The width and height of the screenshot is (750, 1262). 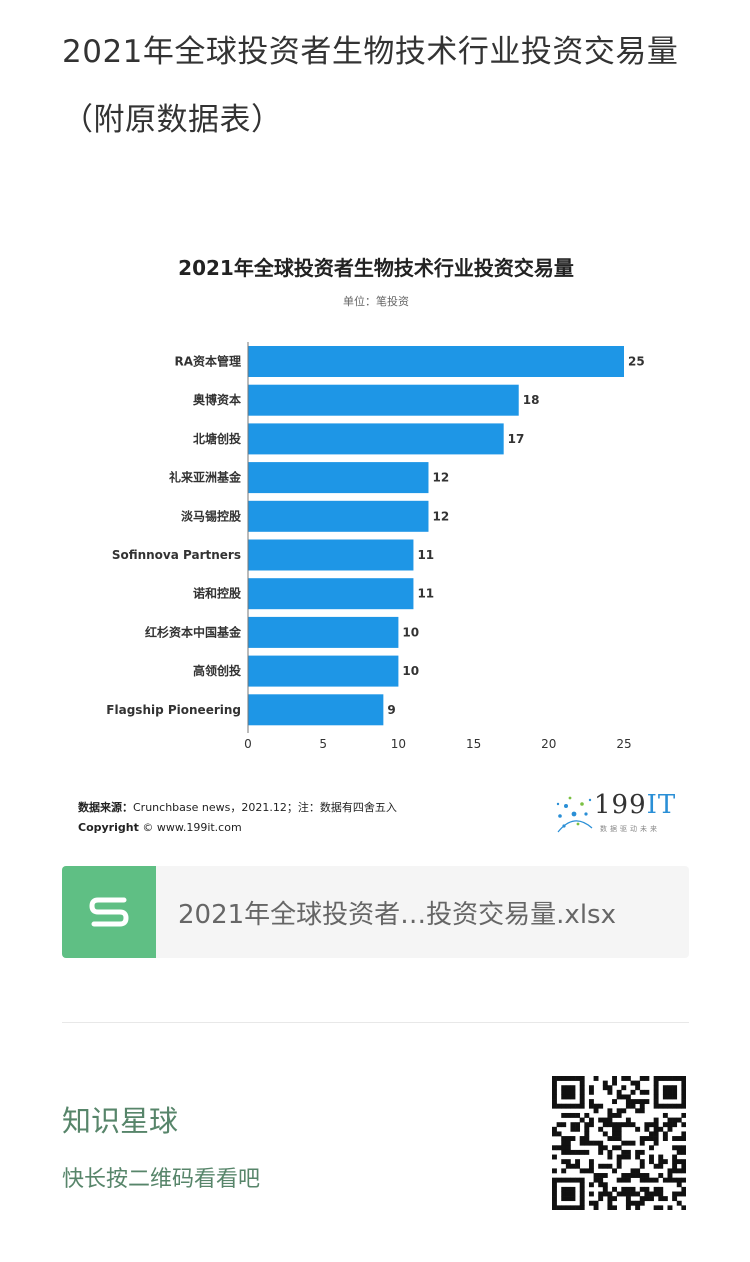 What do you see at coordinates (391, 710) in the screenshot?
I see `data-label: 9` at bounding box center [391, 710].